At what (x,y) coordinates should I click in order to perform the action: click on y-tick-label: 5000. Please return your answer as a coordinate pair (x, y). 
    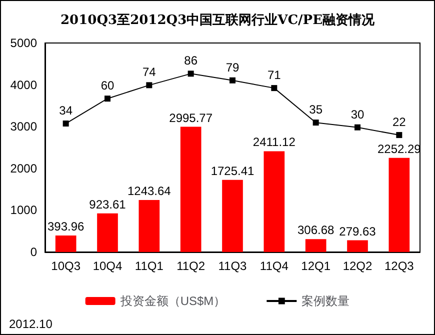
    Looking at the image, I should click on (24, 43).